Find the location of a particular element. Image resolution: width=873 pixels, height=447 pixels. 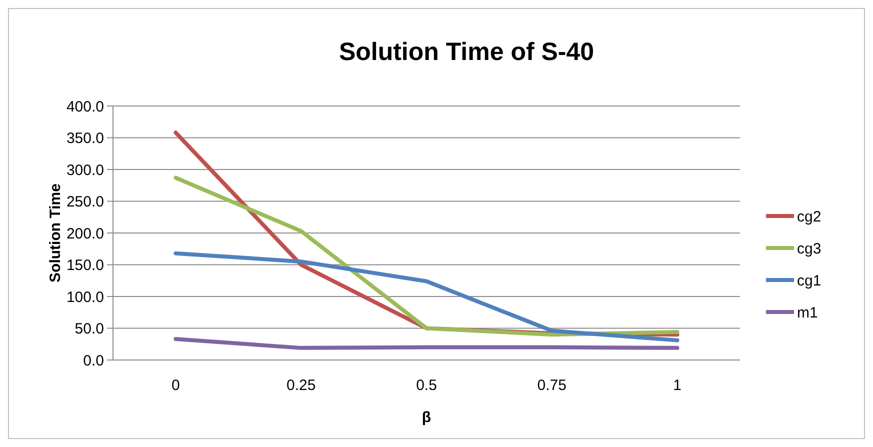

y-tick-label: 250.0 is located at coordinates (85, 202).